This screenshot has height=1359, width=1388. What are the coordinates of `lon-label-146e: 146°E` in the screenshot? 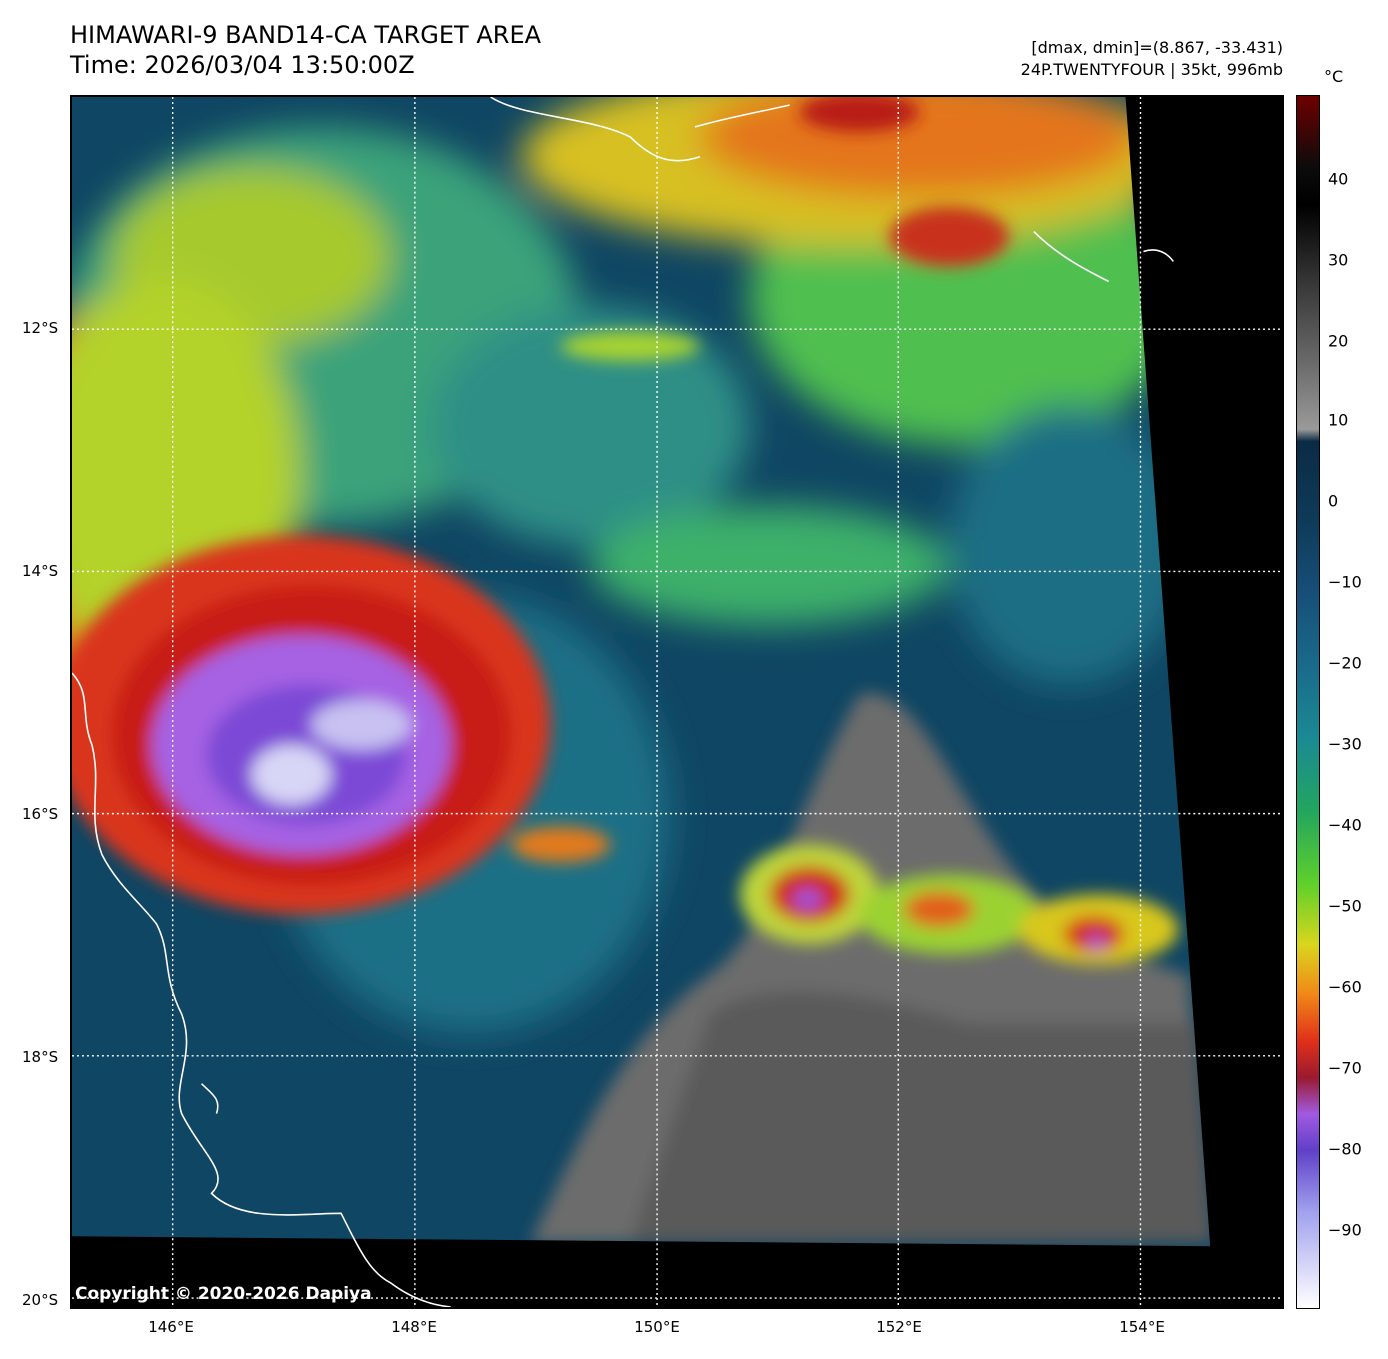 It's located at (171, 1327).